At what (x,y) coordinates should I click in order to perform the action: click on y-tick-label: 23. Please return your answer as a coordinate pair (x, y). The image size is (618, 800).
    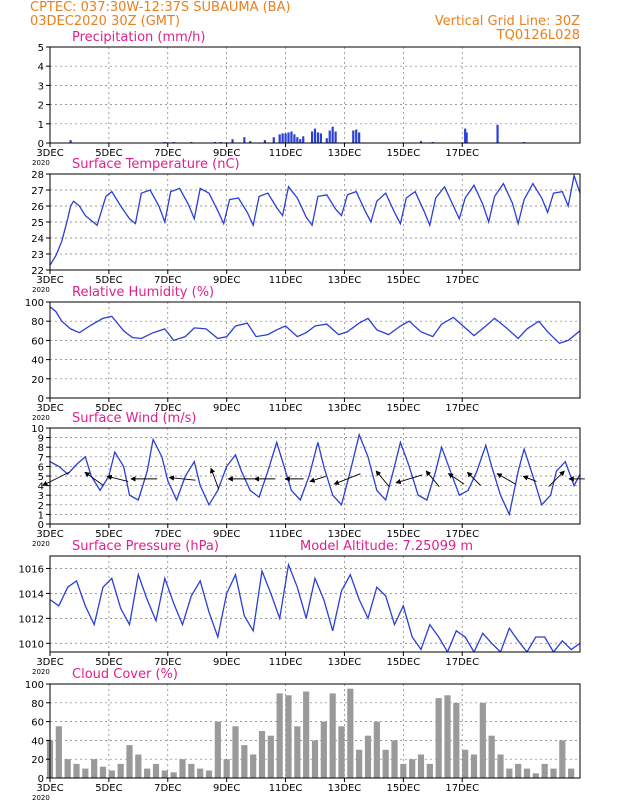
    Looking at the image, I should click on (37, 255).